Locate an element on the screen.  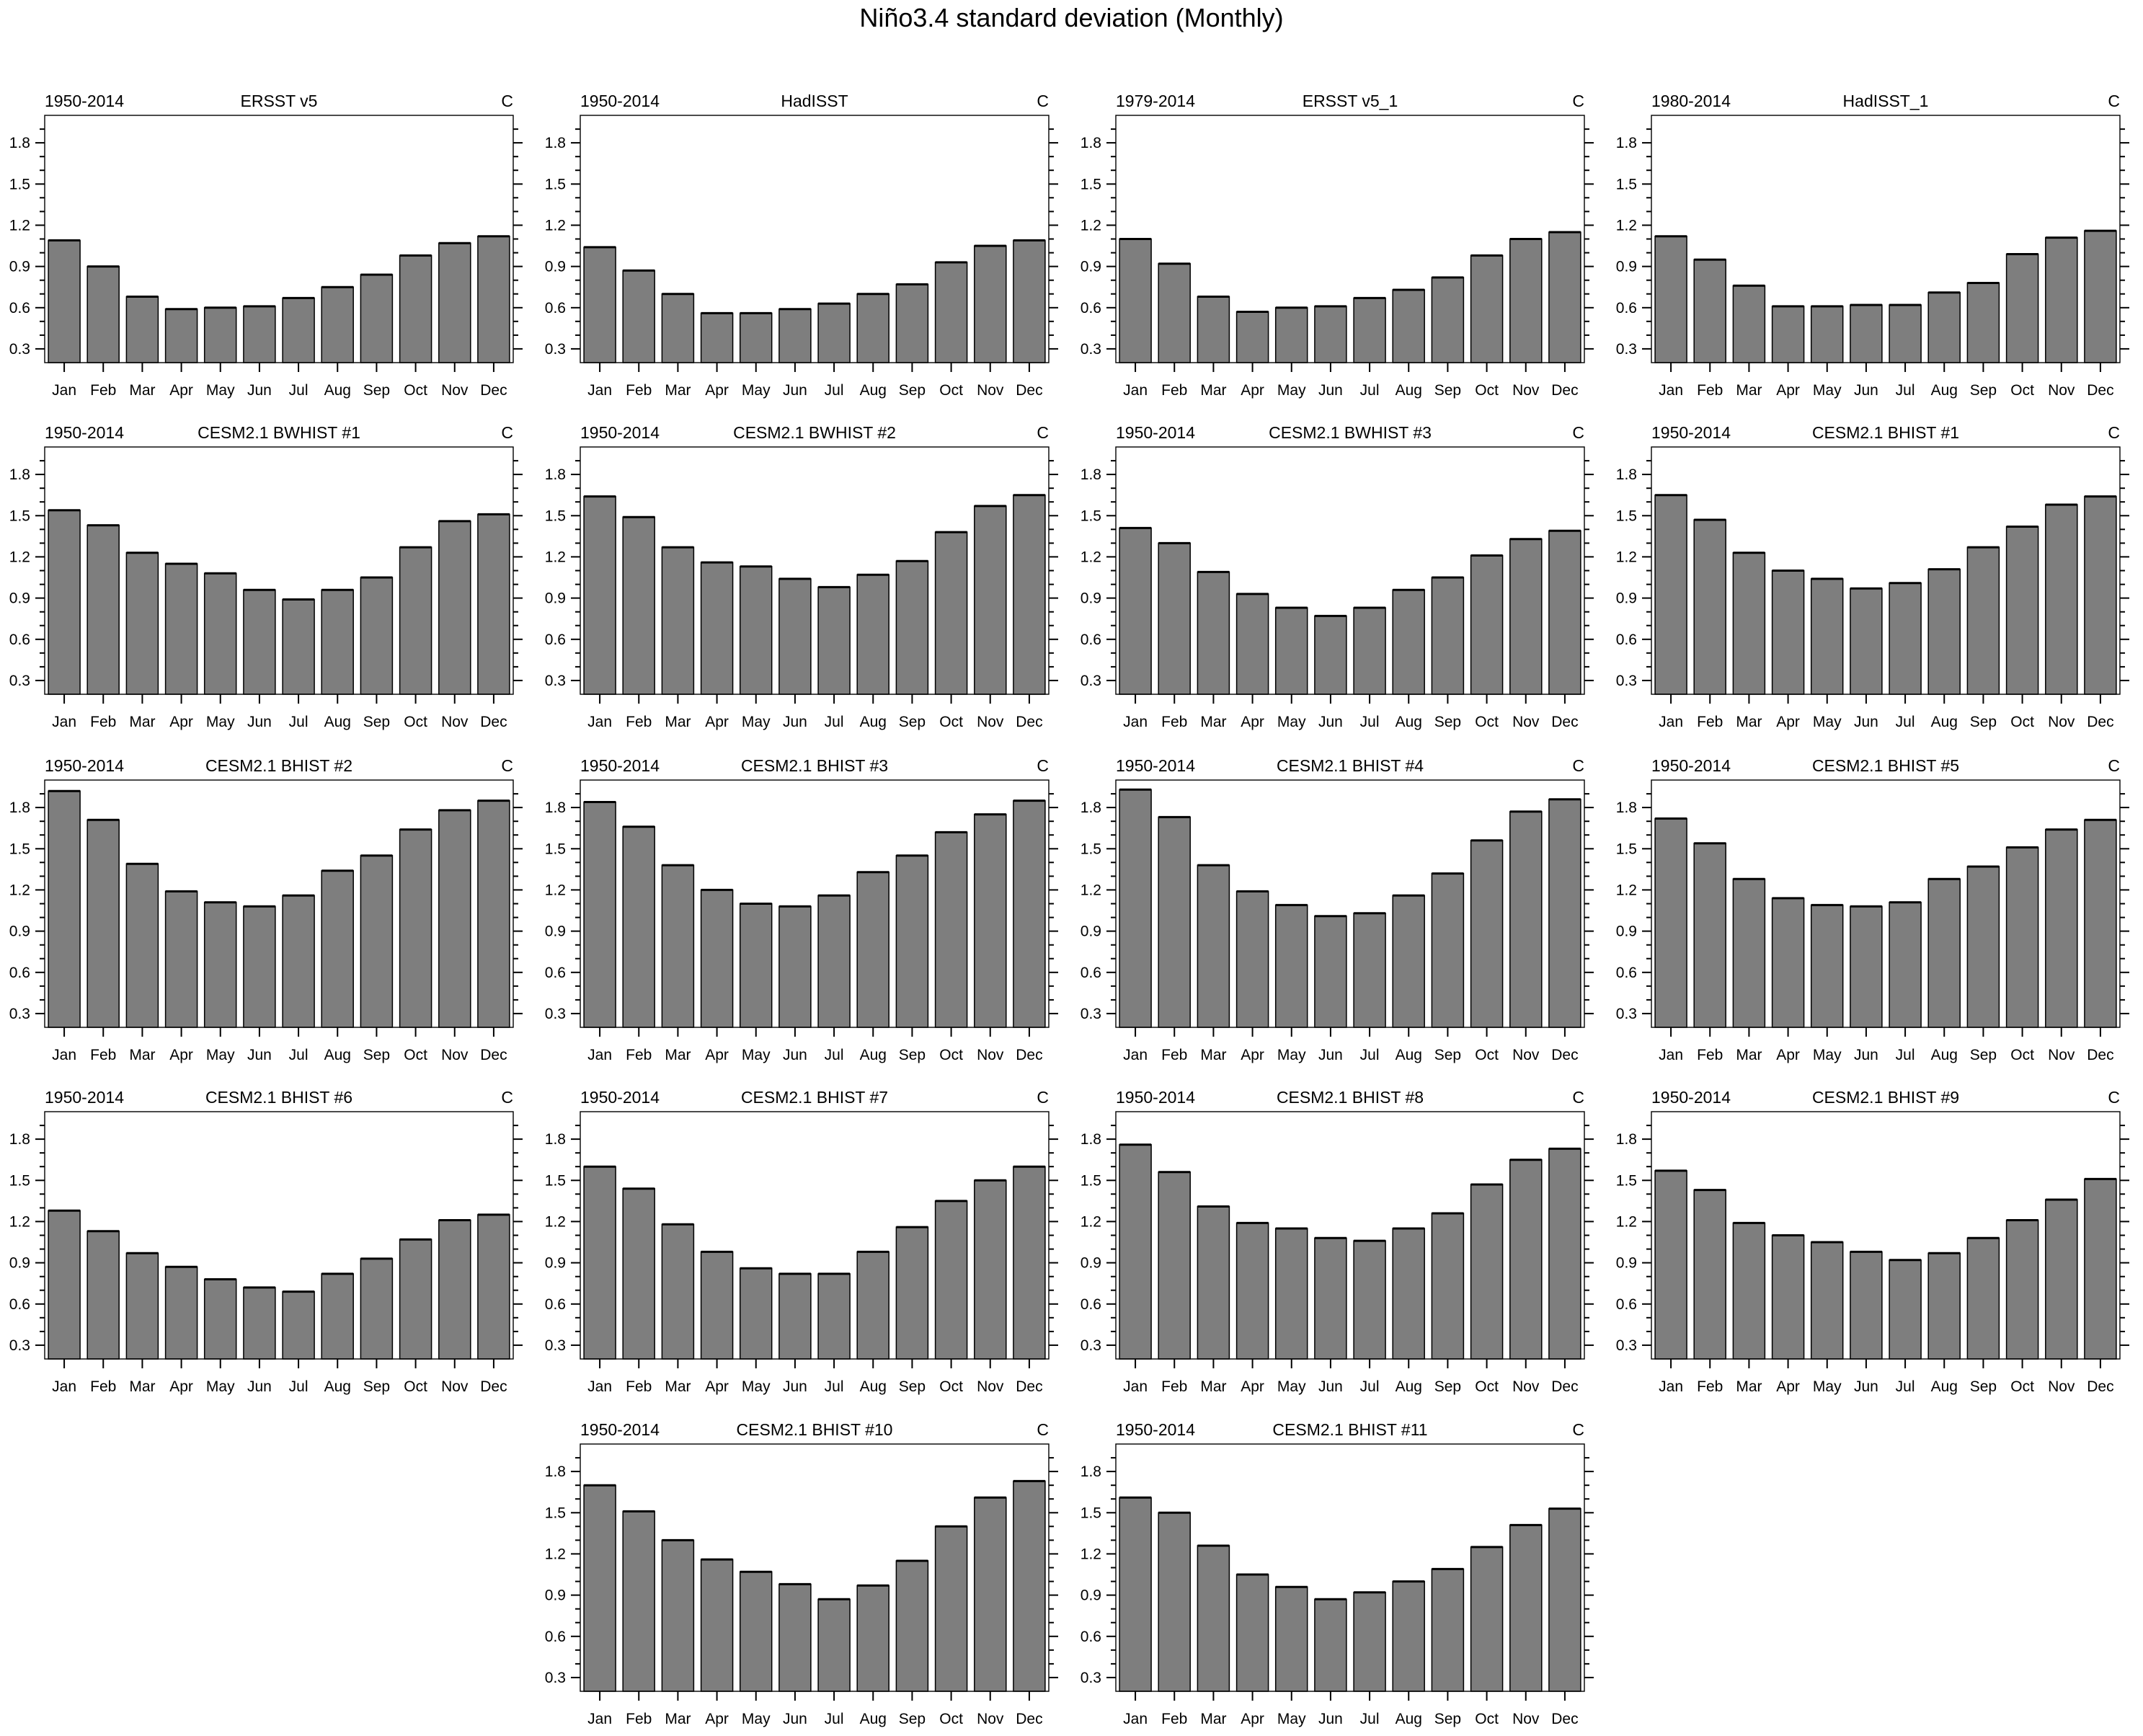
month-label: Jan is located at coordinates (1135, 722).